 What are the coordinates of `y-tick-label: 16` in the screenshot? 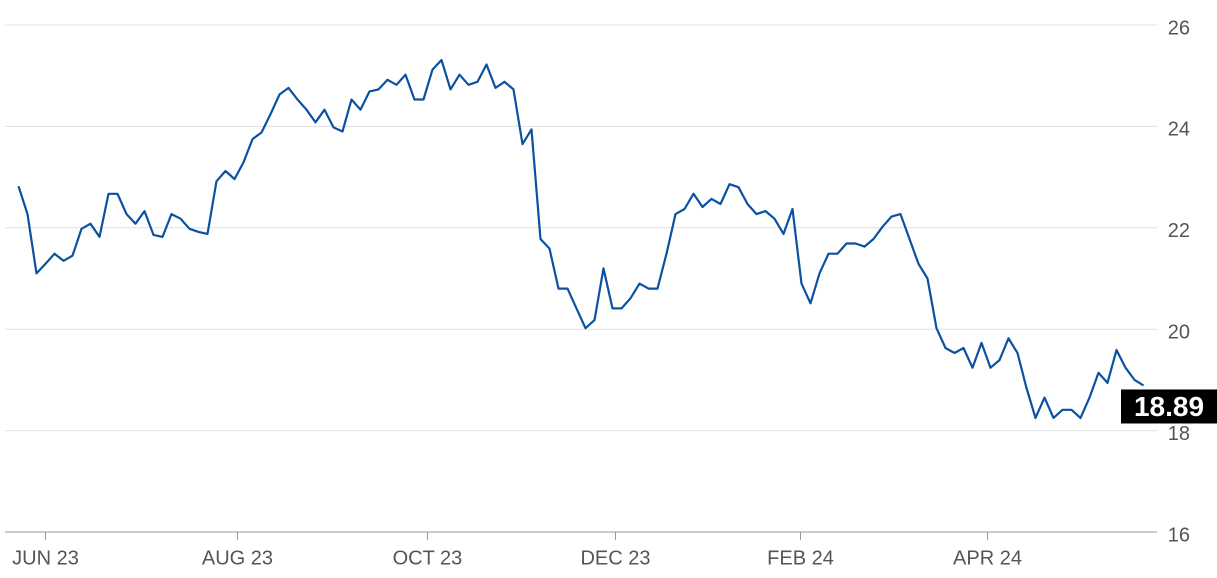 It's located at (1179, 535).